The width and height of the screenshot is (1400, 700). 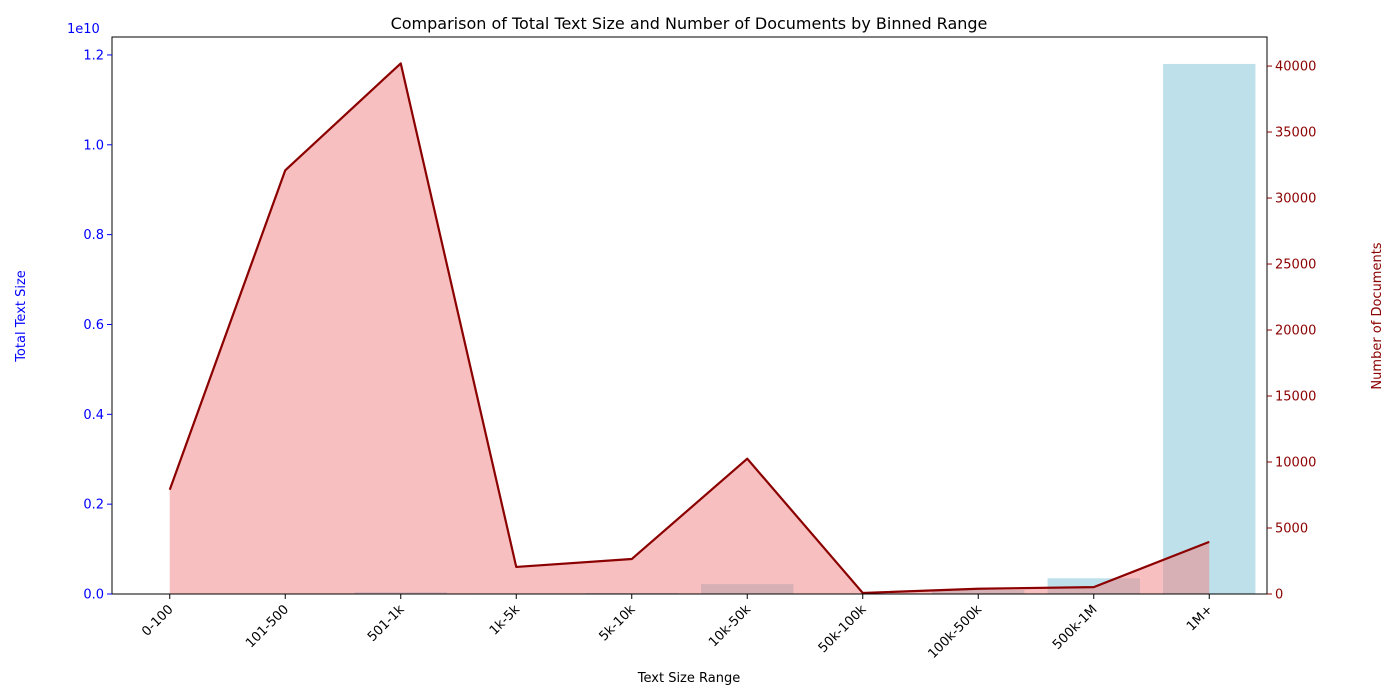 I want to click on left-tick-label-1: 0.2, so click(x=93, y=505).